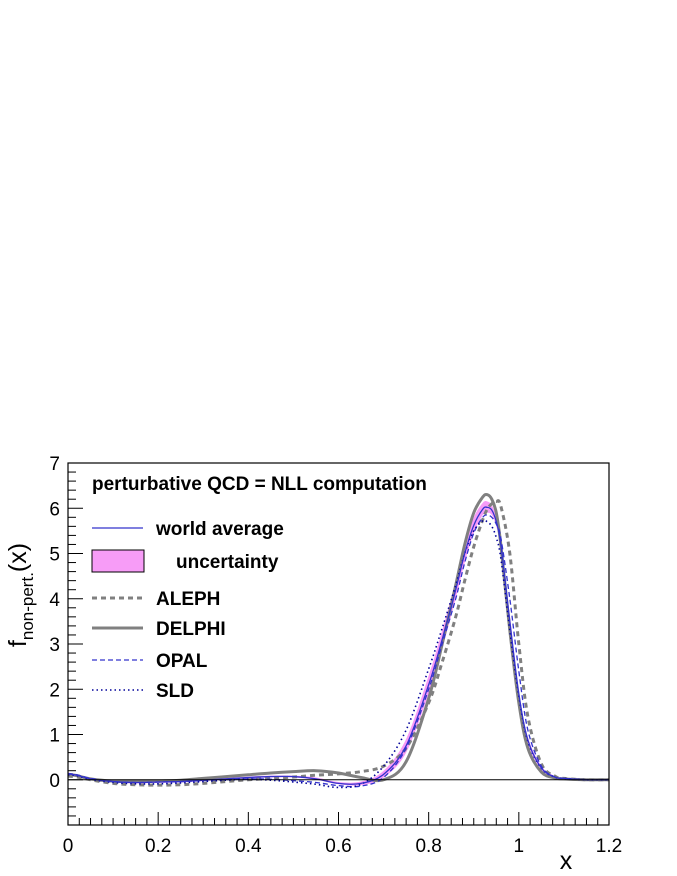  What do you see at coordinates (342, 834) in the screenshot?
I see `x-axis: 0 0.2 0.4 0.6 0.8 1 1.2` at bounding box center [342, 834].